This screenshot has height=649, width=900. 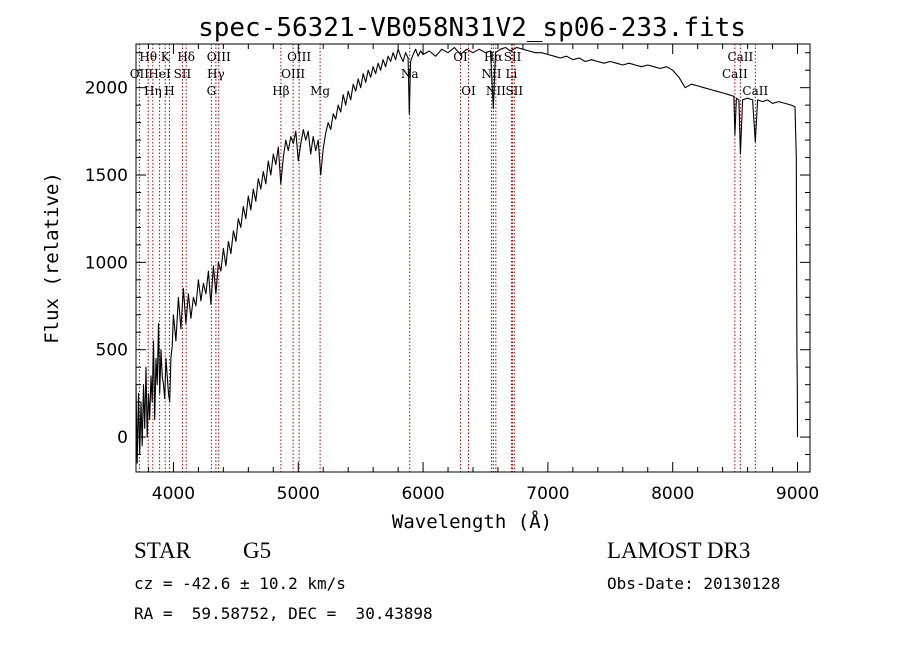 I want to click on x-tick-label-4: 8000, so click(x=672, y=494).